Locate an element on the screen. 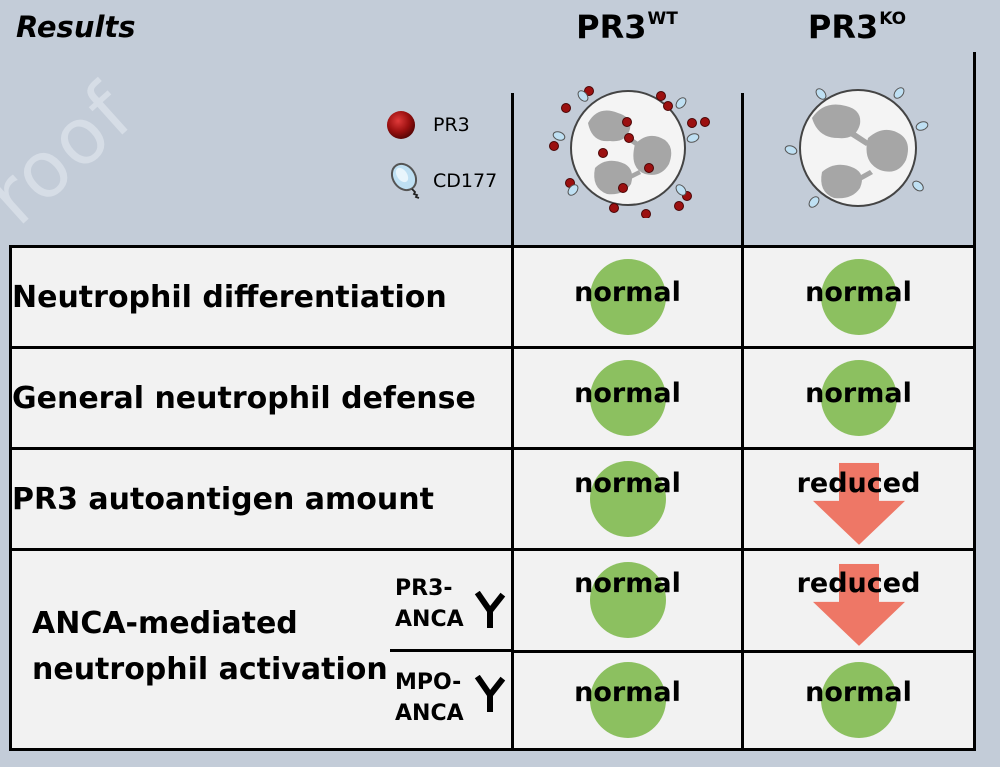 Image resolution: width=1000 pixels, height=767 pixels. column-header-ko-base: PR3 is located at coordinates (843, 27).